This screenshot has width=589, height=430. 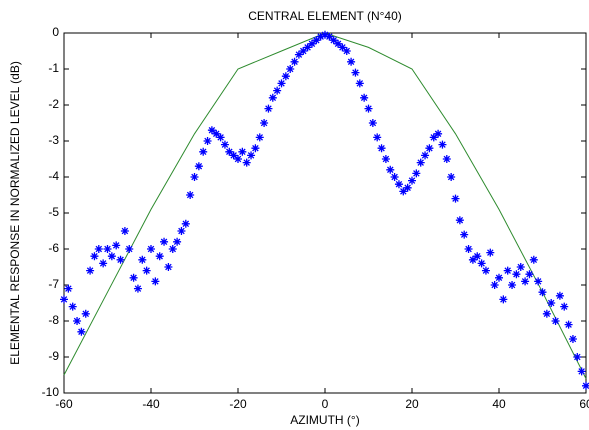 I want to click on y-tick-label: -5, so click(x=53, y=212).